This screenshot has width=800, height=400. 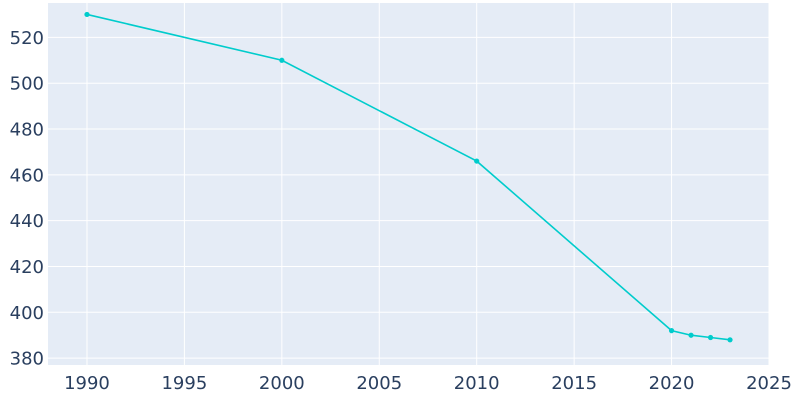 What do you see at coordinates (27, 267) in the screenshot?
I see `y-tick-label: 420` at bounding box center [27, 267].